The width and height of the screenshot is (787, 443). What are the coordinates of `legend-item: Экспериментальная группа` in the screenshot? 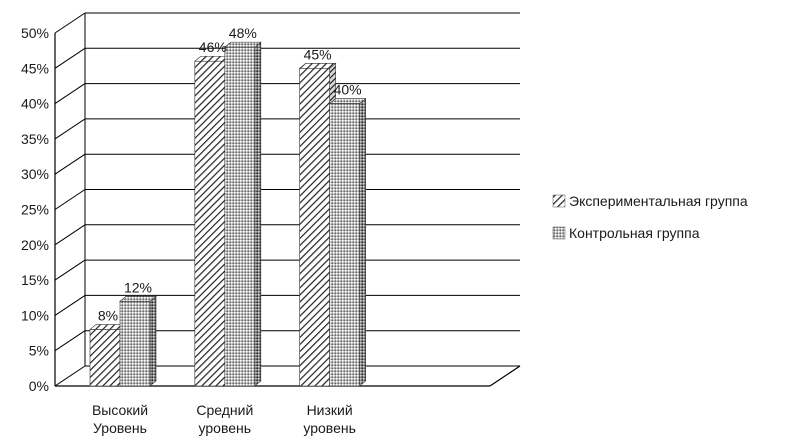 It's located at (650, 201).